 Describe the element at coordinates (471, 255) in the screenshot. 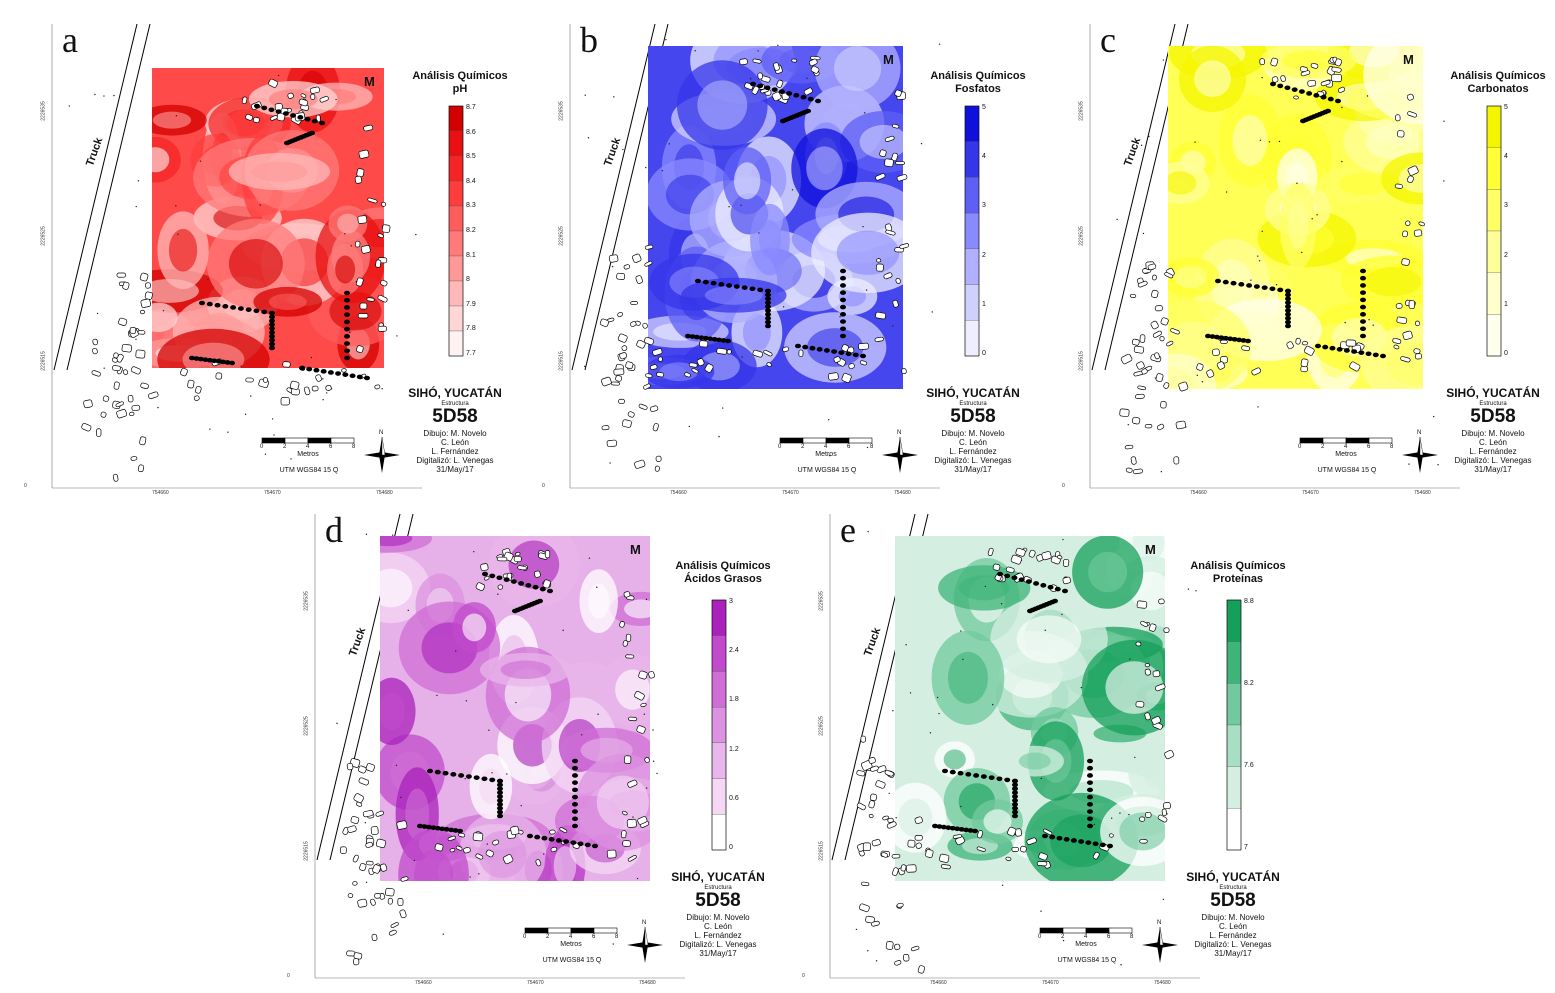

I see `legend-label: 8.1` at that location.